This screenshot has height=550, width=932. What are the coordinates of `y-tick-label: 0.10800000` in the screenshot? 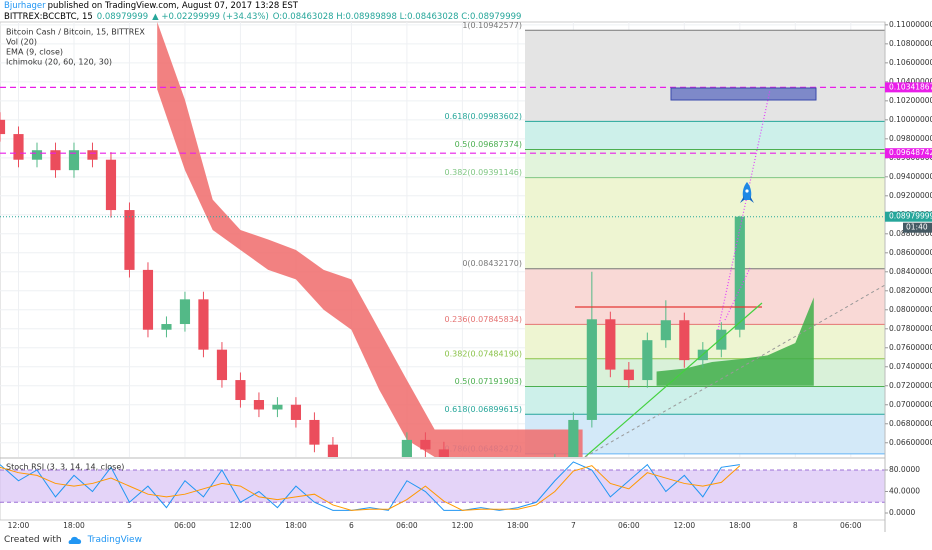 It's located at (910, 43).